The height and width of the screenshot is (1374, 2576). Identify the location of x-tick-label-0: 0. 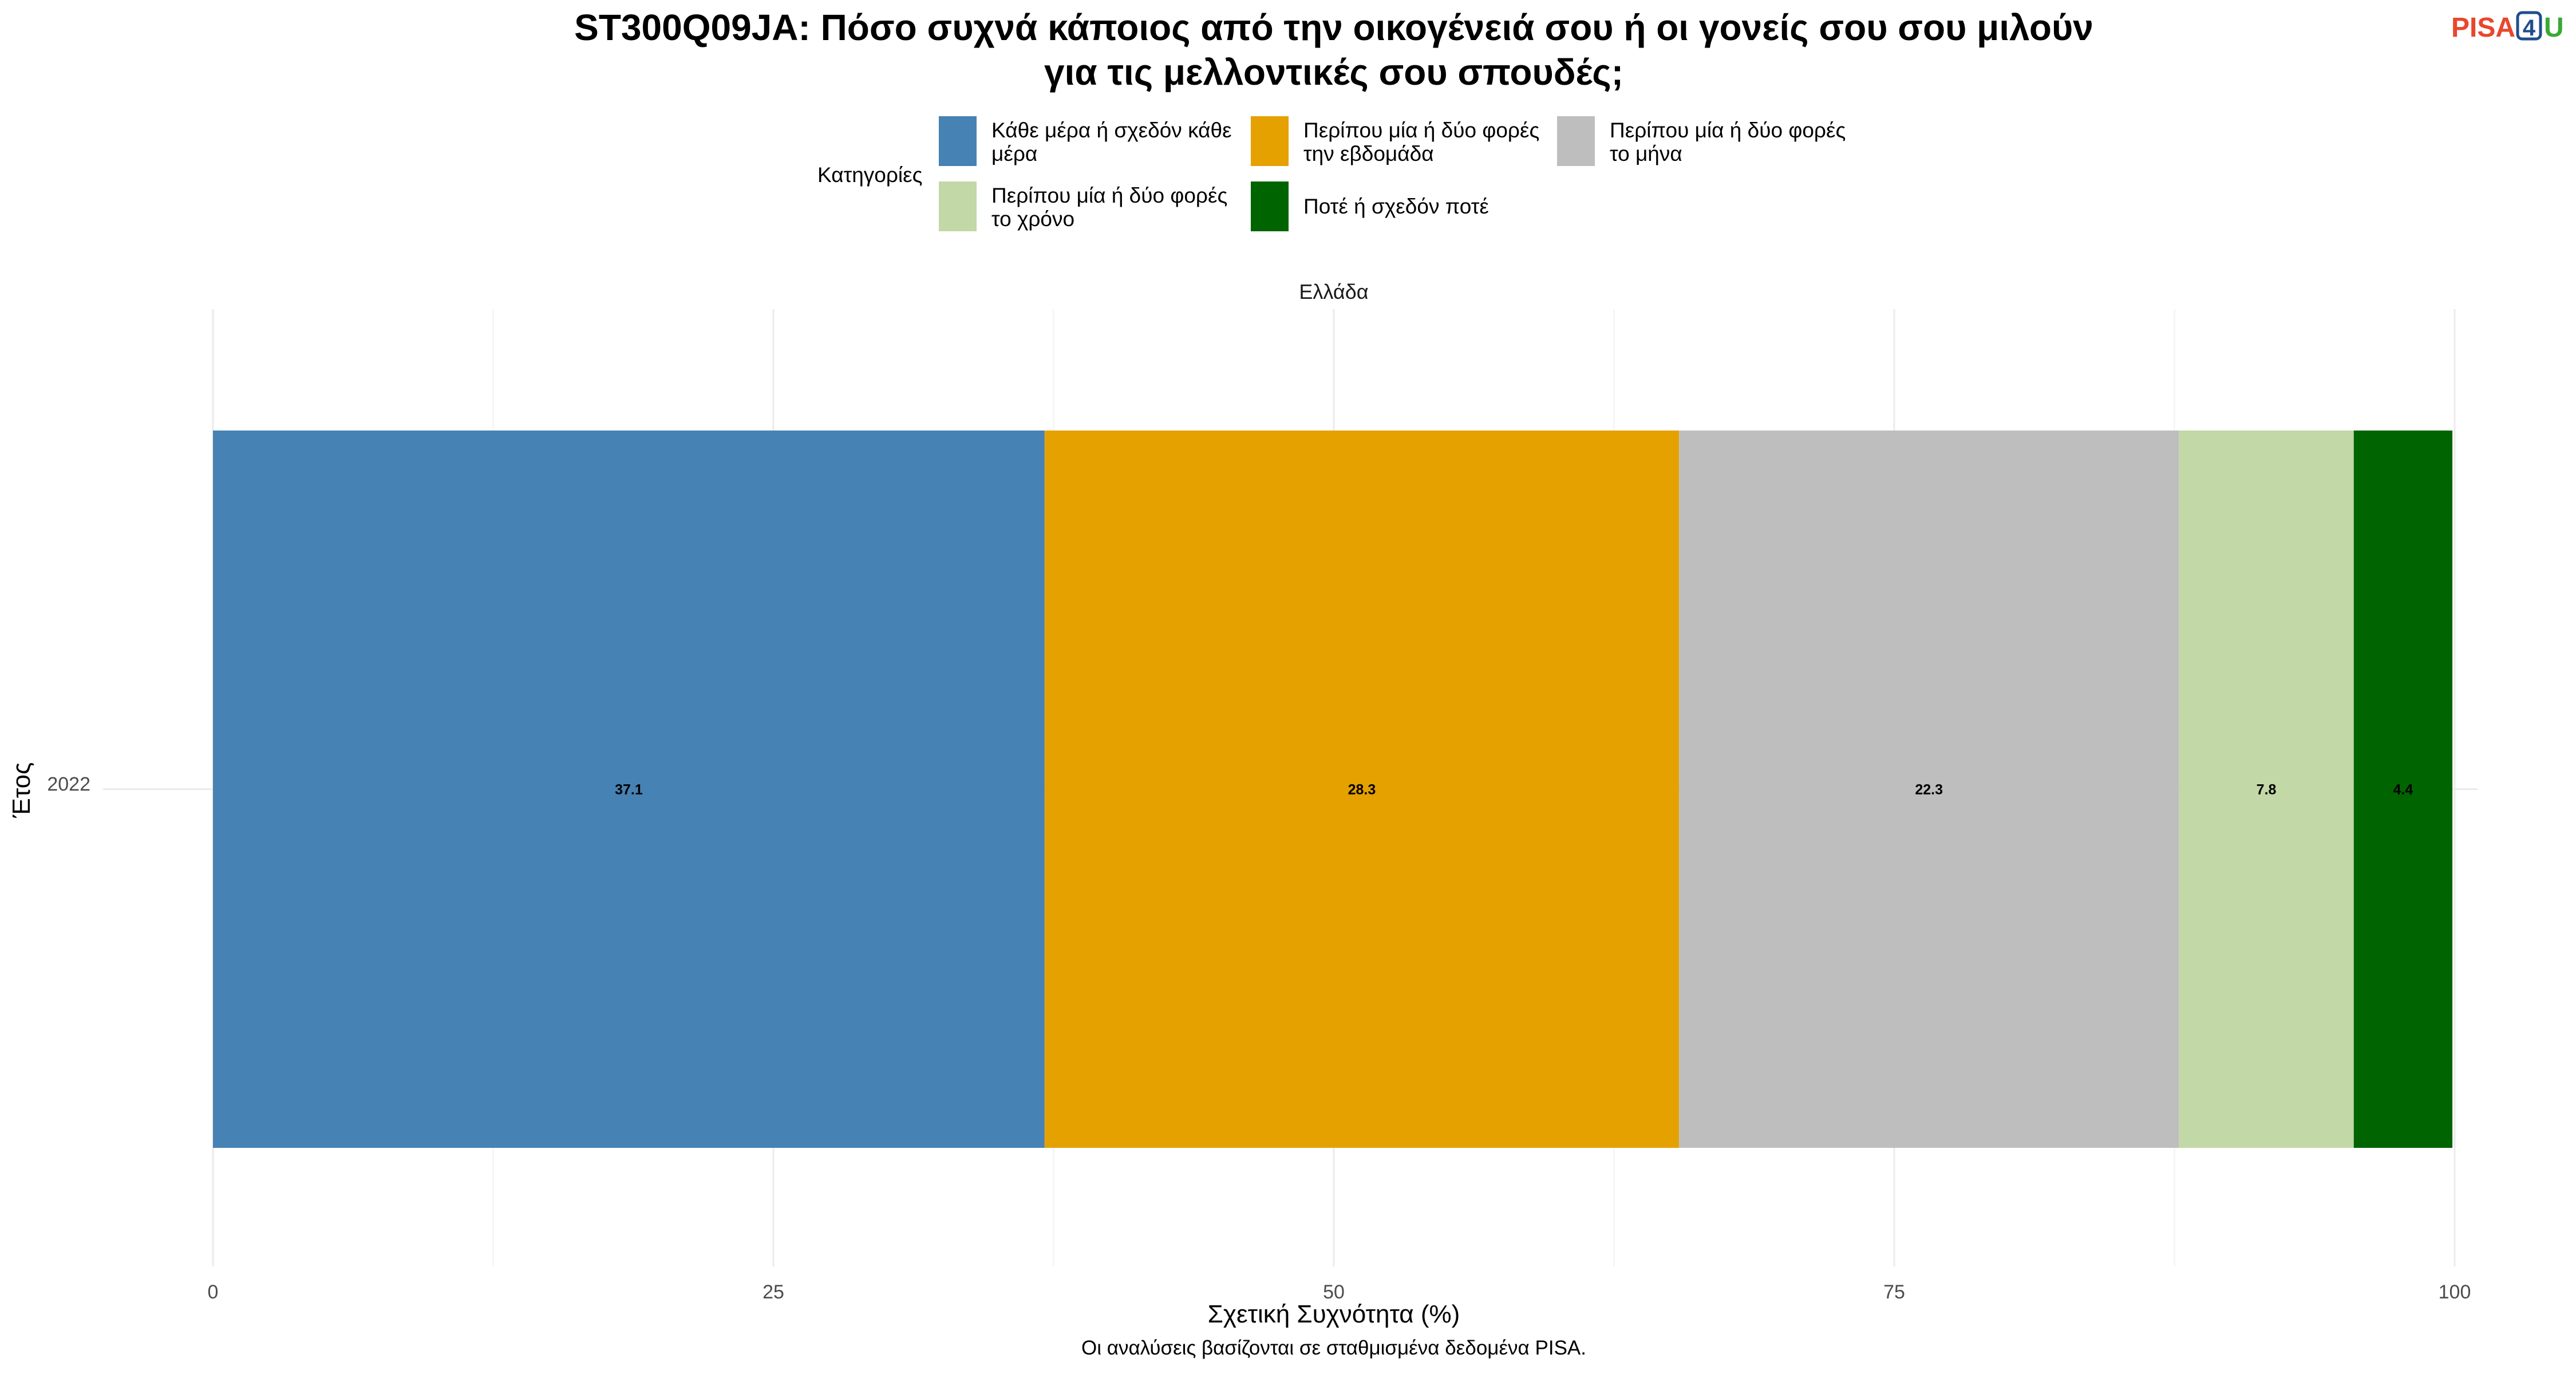
(213, 1292).